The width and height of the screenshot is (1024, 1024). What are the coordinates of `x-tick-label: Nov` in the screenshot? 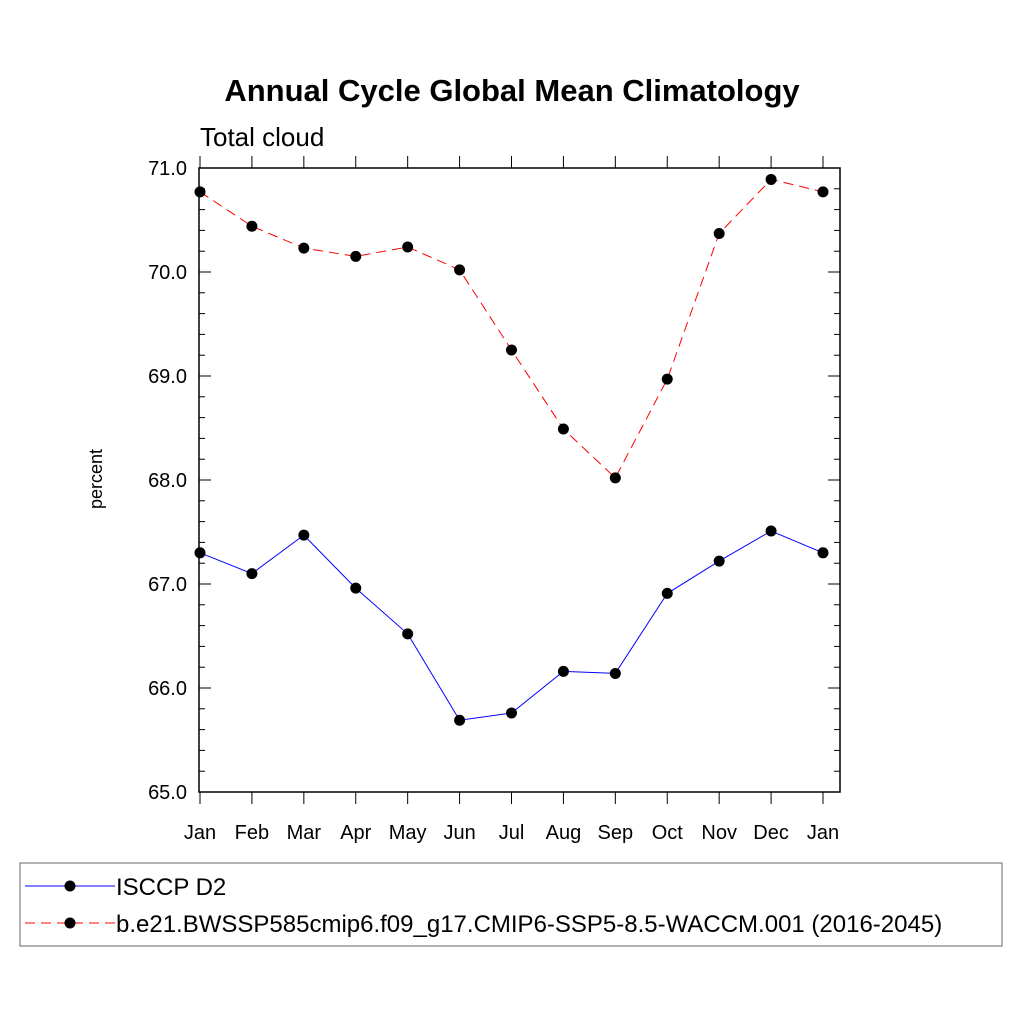 It's located at (719, 833).